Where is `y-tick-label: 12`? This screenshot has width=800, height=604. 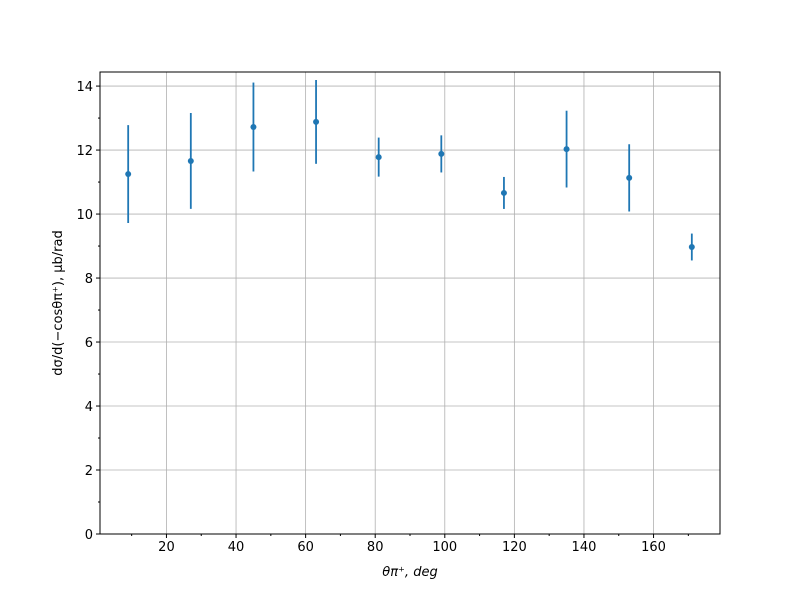 y-tick-label: 12 is located at coordinates (84, 151).